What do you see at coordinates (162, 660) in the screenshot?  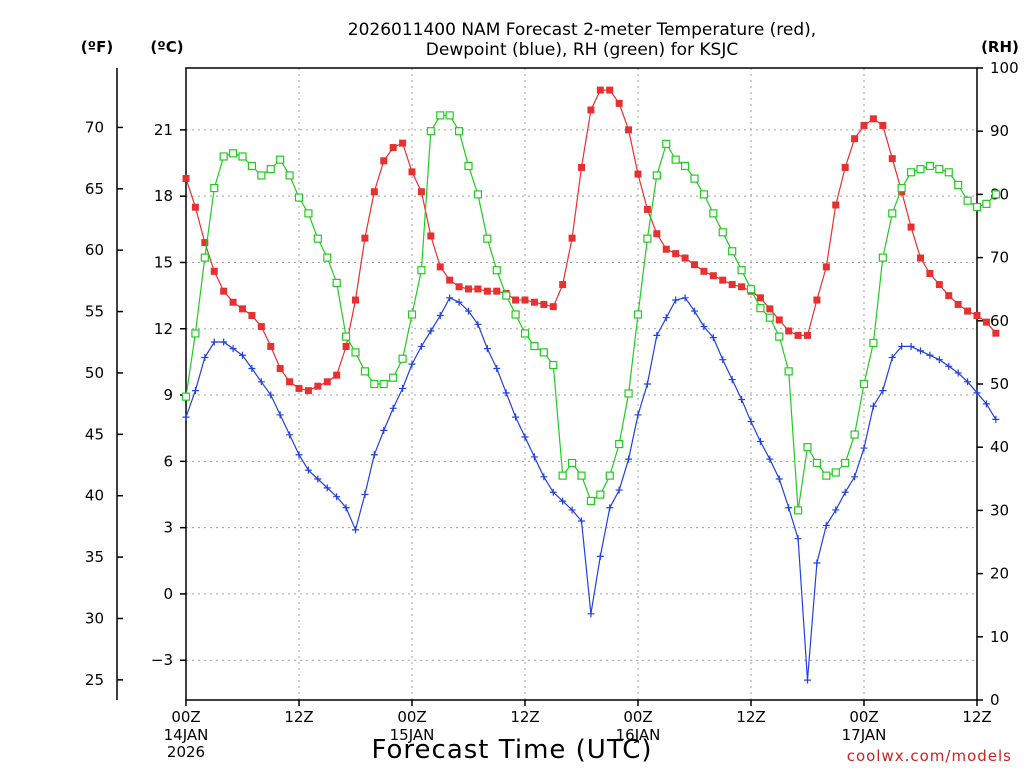 I see `celsius-tick-label: −3` at bounding box center [162, 660].